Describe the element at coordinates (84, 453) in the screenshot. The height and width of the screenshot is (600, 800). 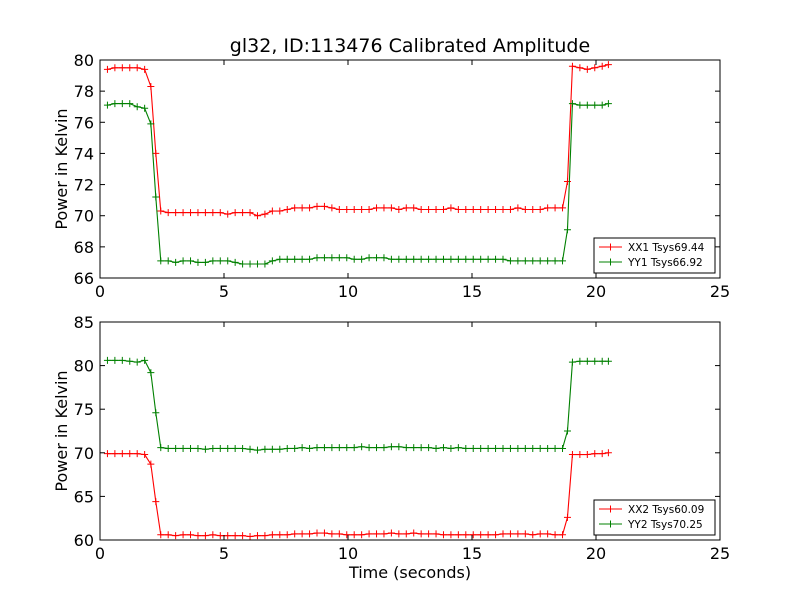
I see `y-tick-label: 70` at that location.